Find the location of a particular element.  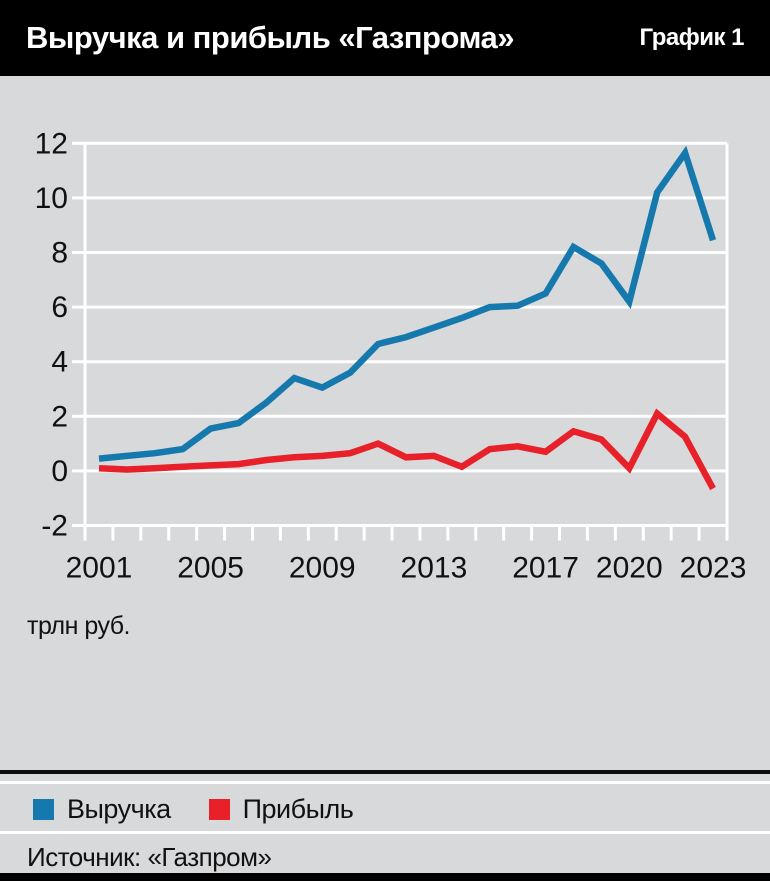

x-axis-label-2005: 2005 is located at coordinates (210, 568).